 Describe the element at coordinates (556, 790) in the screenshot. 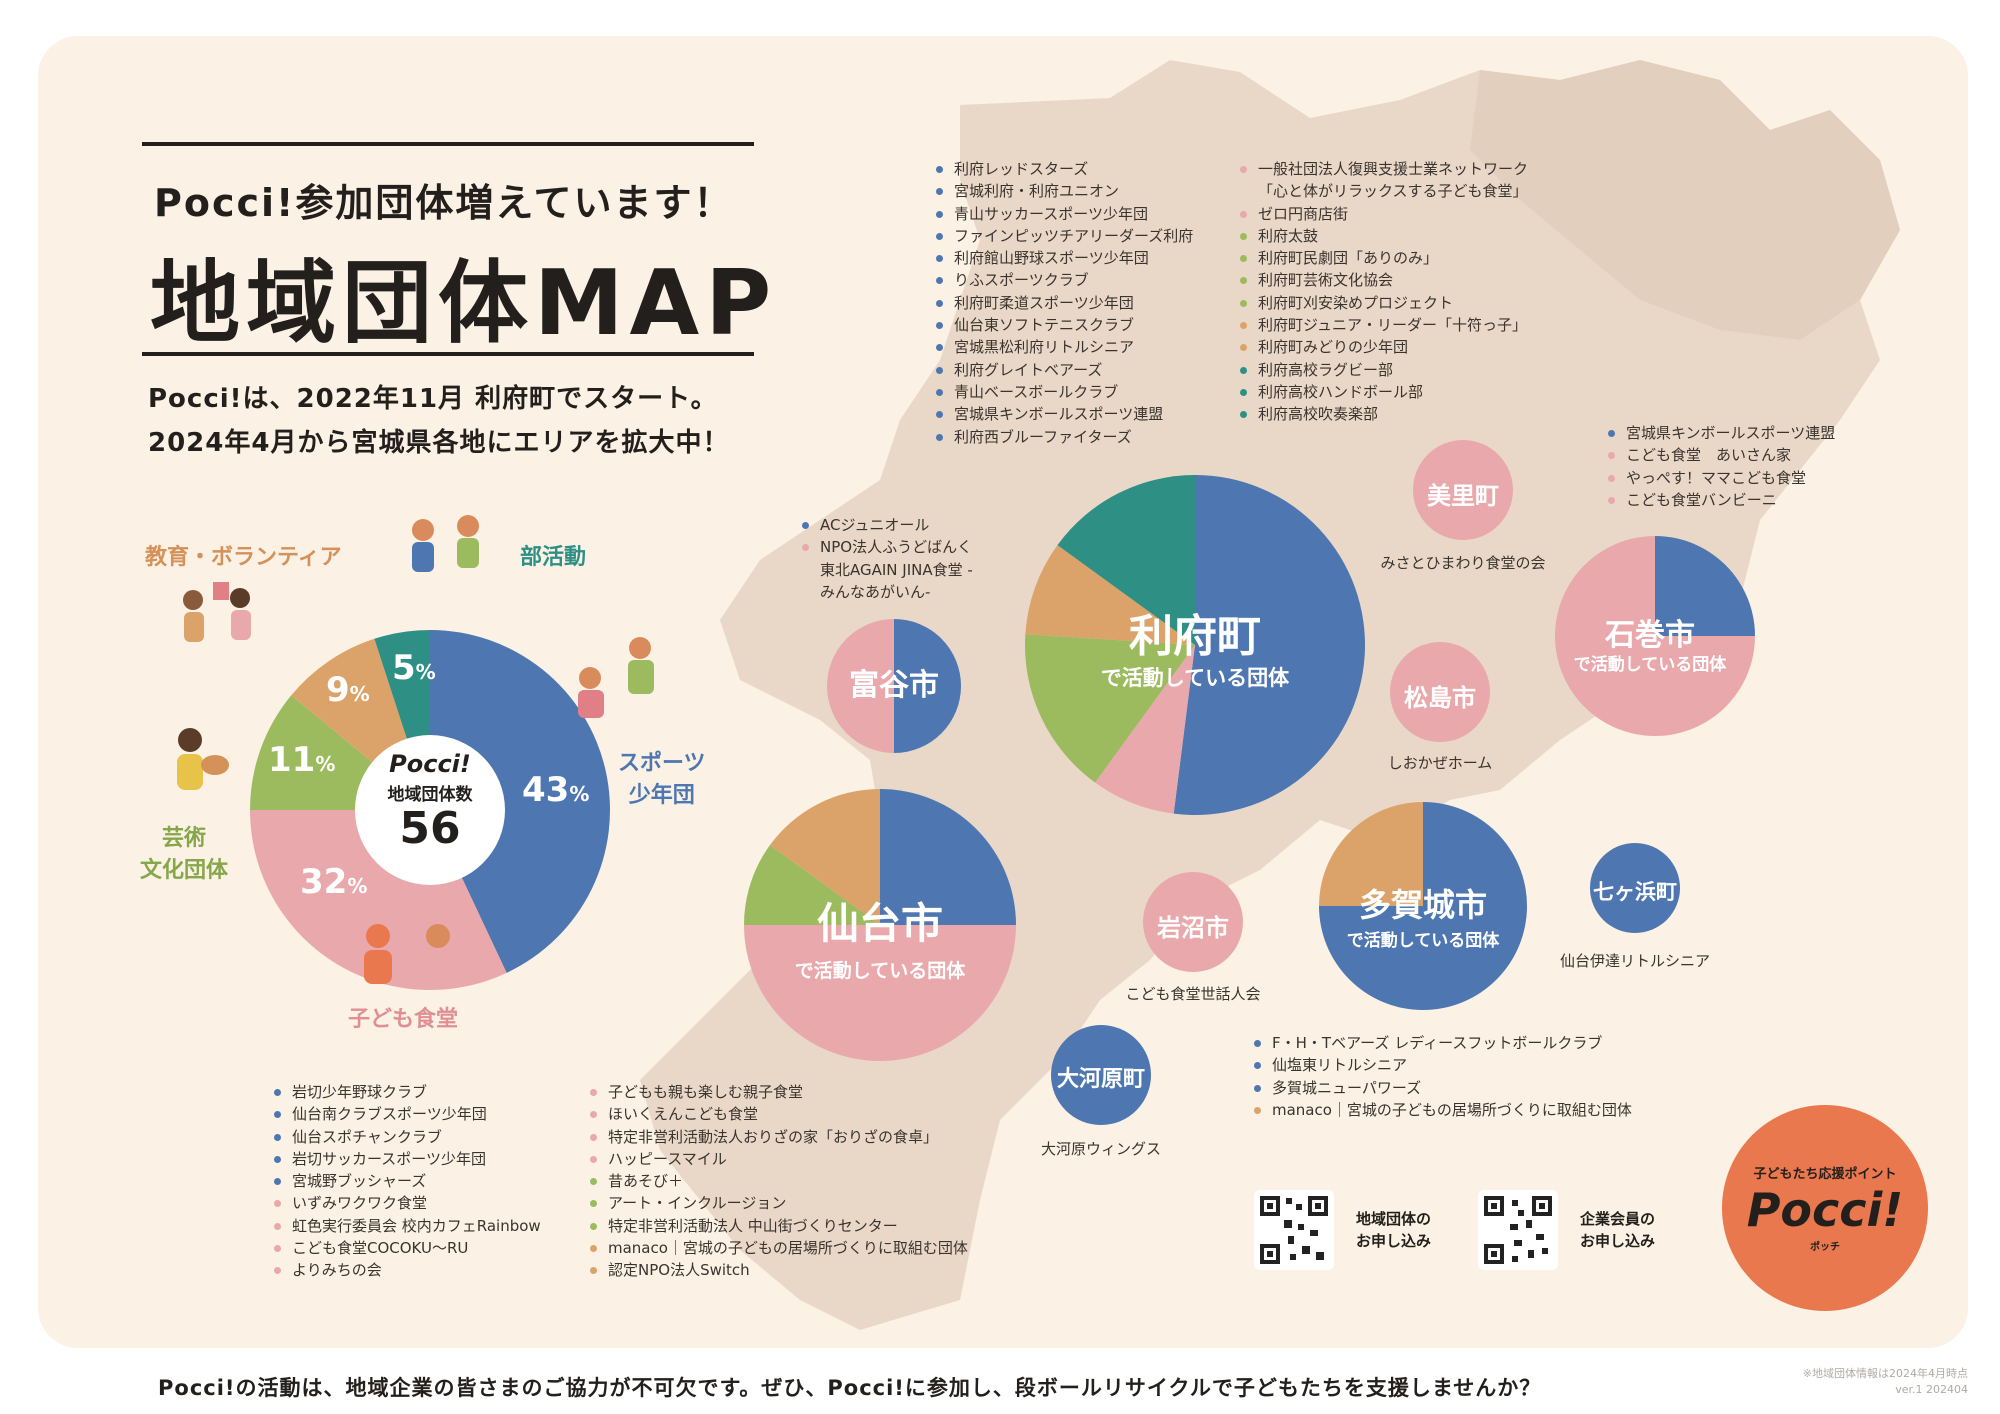

I see `pct-label-sports: 43%` at that location.